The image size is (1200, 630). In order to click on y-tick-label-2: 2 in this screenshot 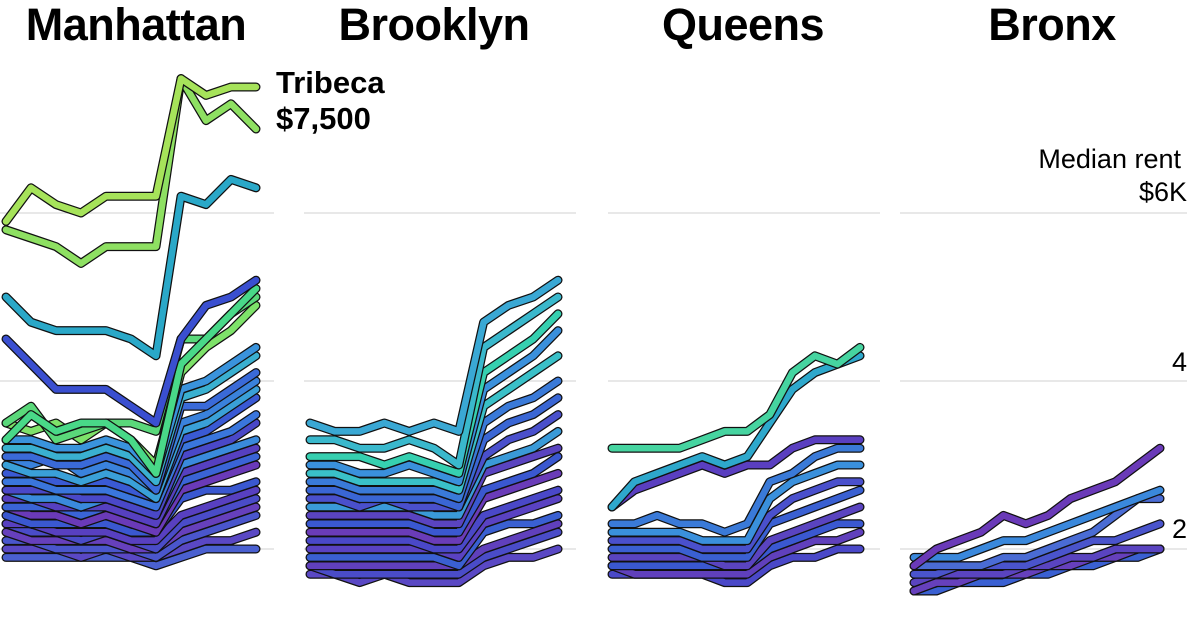, I will do `click(1179, 529)`.